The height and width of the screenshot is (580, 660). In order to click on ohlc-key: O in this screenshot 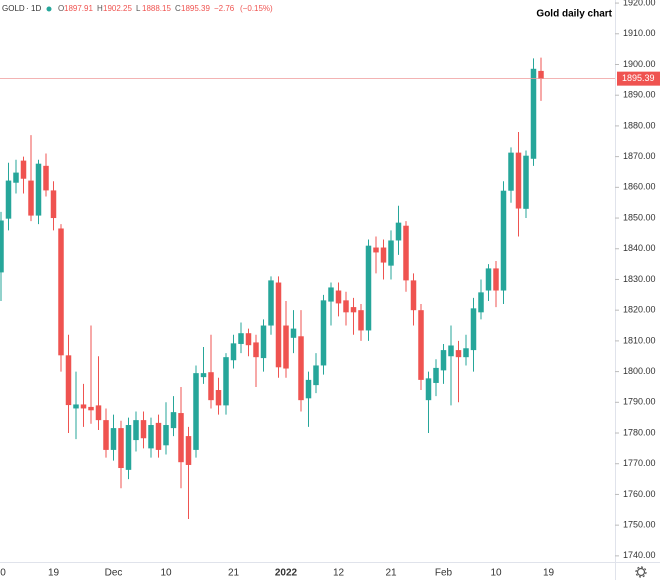, I will do `click(61, 8)`.